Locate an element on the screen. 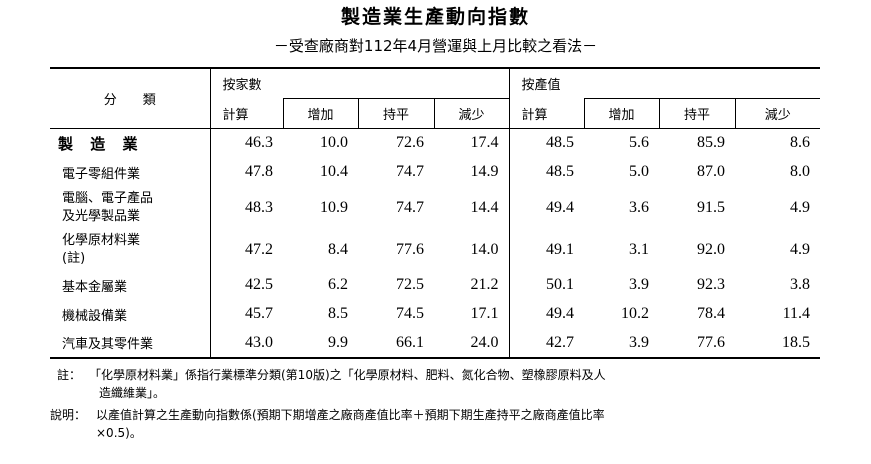  value-cell: 91.5 is located at coordinates (711, 207).